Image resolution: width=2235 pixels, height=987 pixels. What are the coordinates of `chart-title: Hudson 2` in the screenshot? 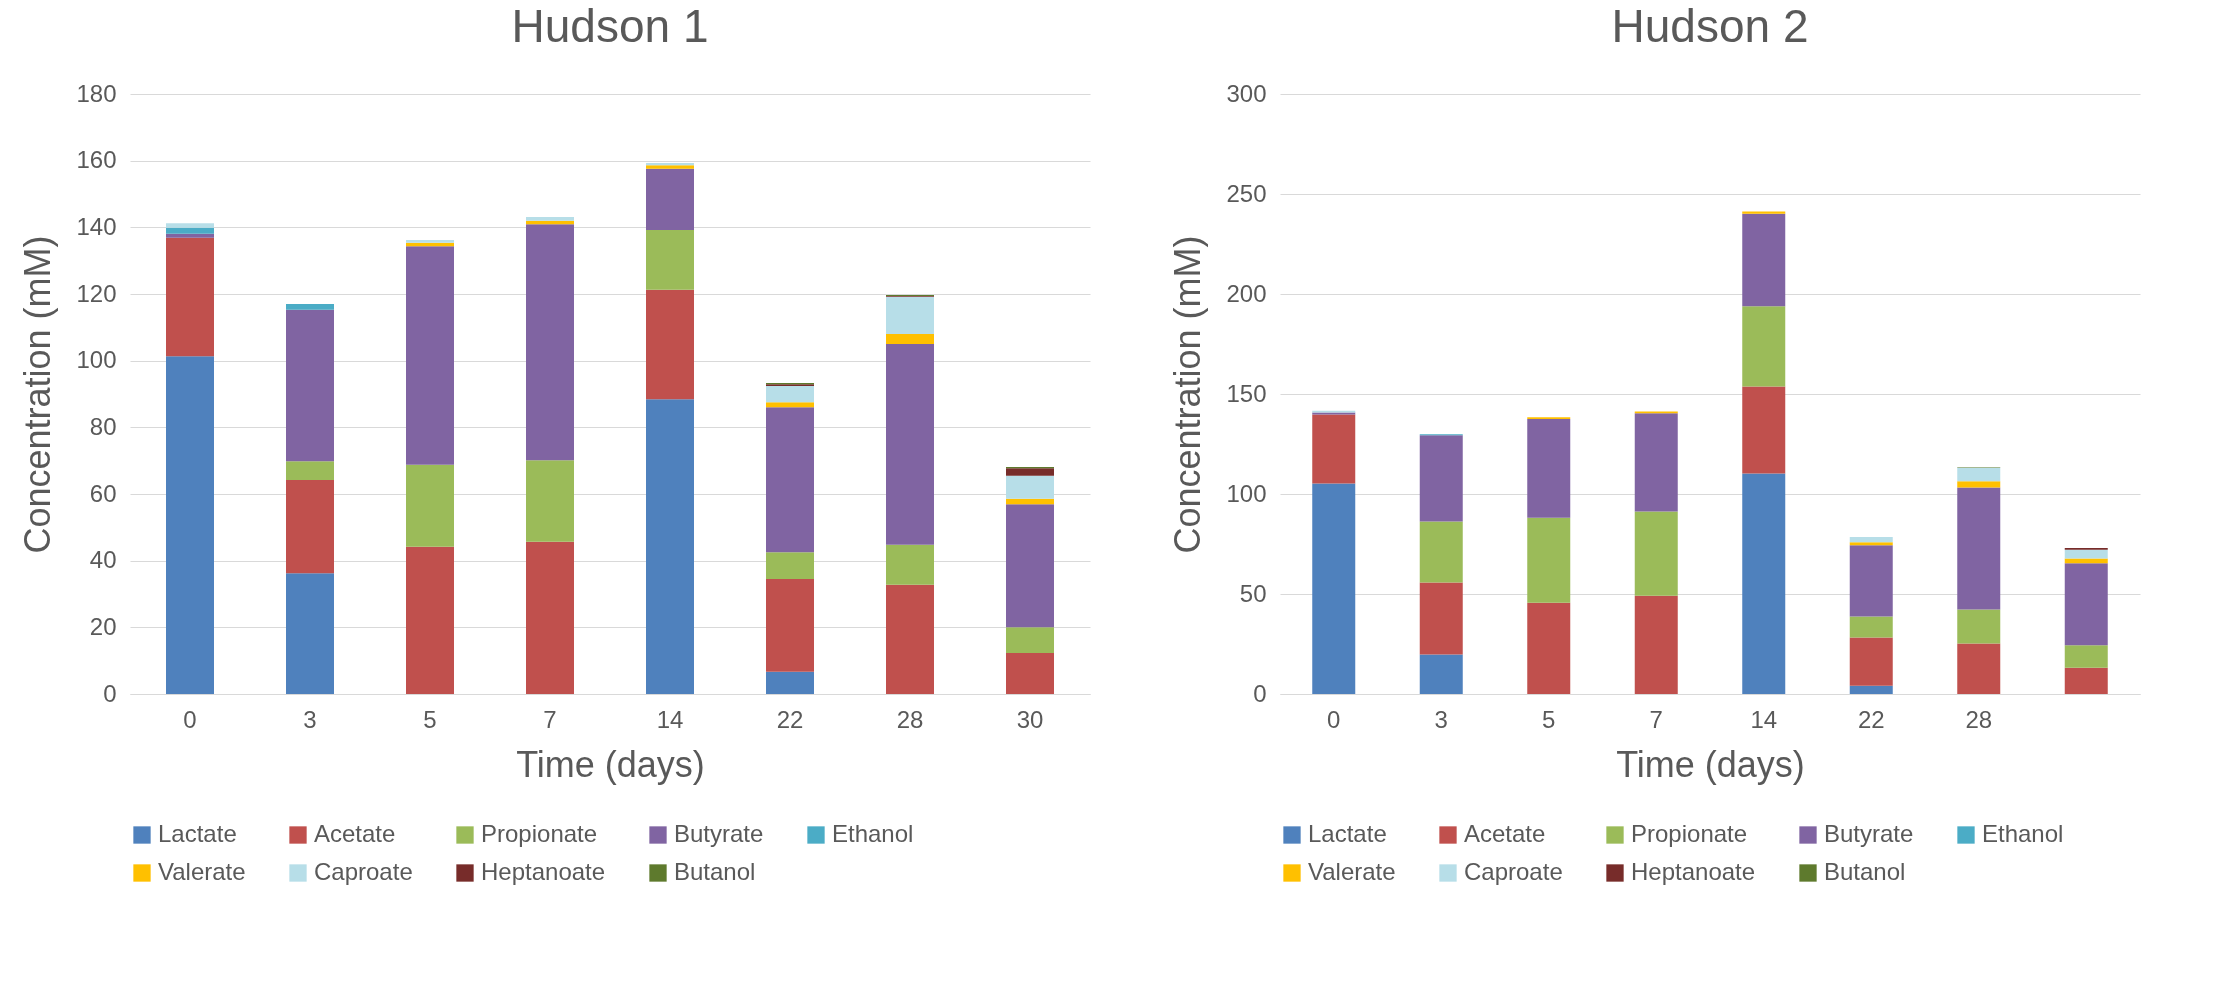 It's located at (1710, 26).